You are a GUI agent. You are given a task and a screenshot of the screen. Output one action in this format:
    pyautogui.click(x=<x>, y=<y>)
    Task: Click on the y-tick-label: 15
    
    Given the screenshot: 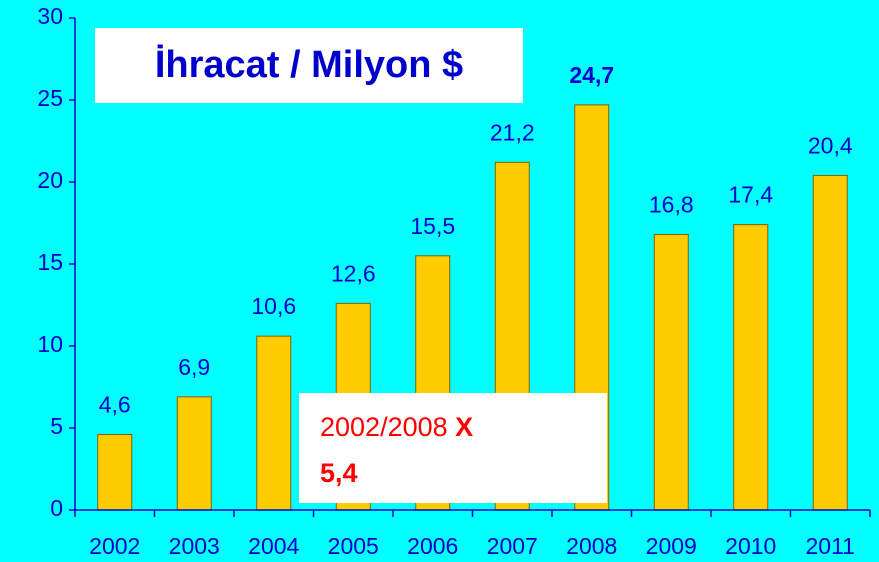 What is the action you would take?
    pyautogui.click(x=50, y=262)
    